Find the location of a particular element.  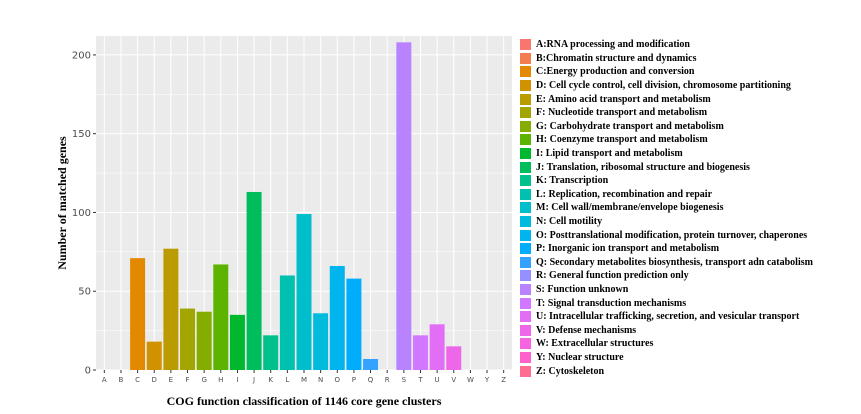

bar-L is located at coordinates (287, 322).